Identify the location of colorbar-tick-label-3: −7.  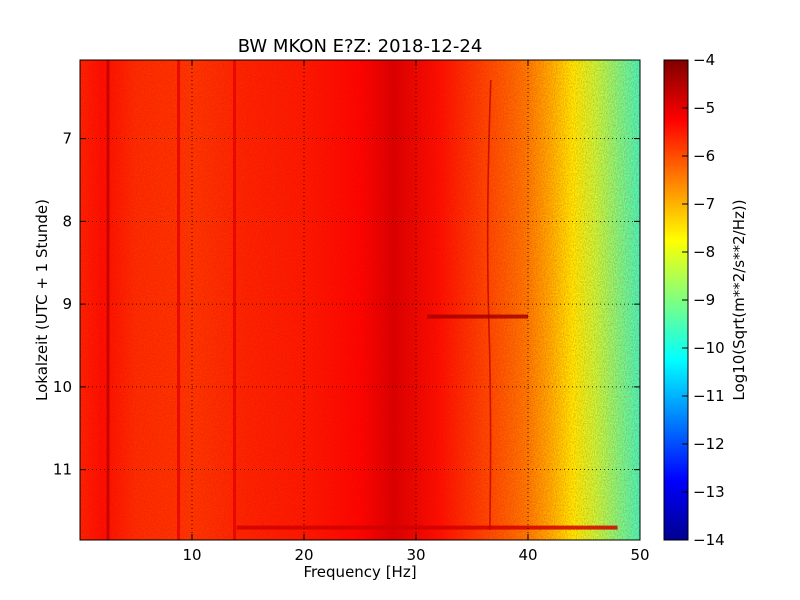
(704, 204).